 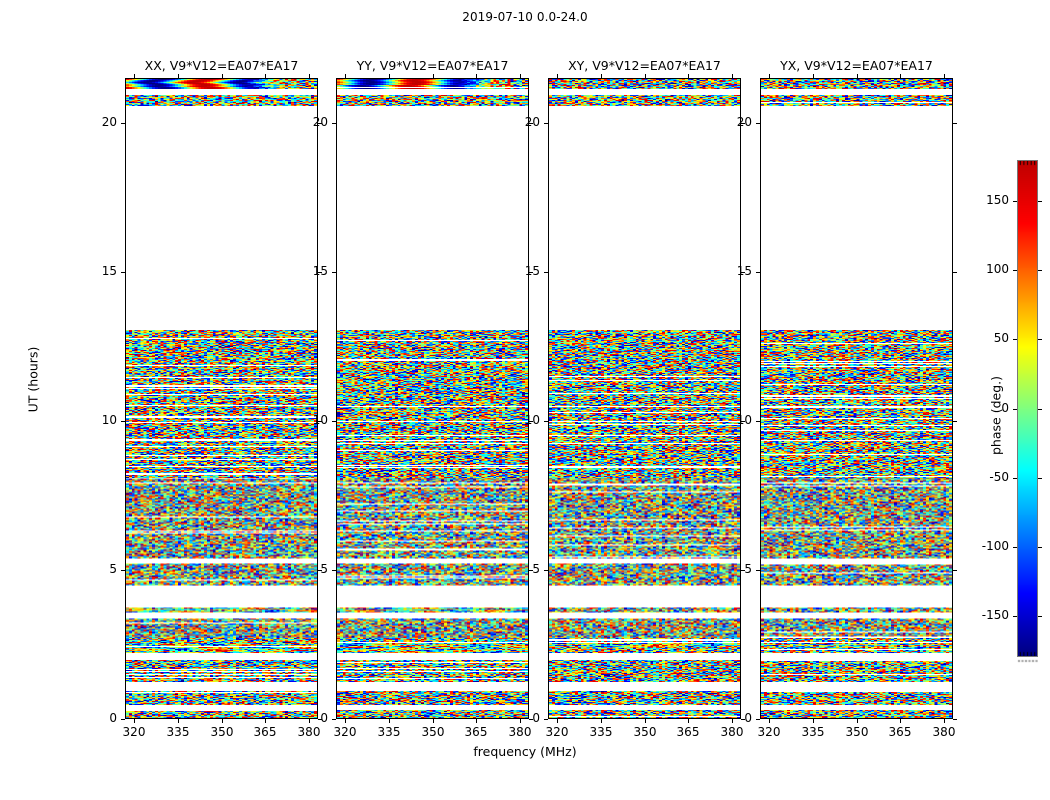 What do you see at coordinates (997, 269) in the screenshot?
I see `colorbar-tick-label: 100` at bounding box center [997, 269].